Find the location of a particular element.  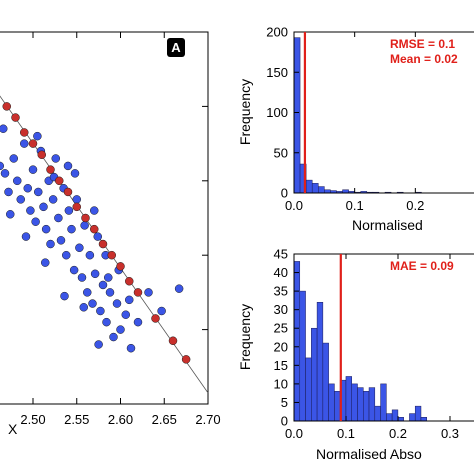

mae-x-ticks: 0.0 0.1 0.2 0.3 is located at coordinates (372, 347).